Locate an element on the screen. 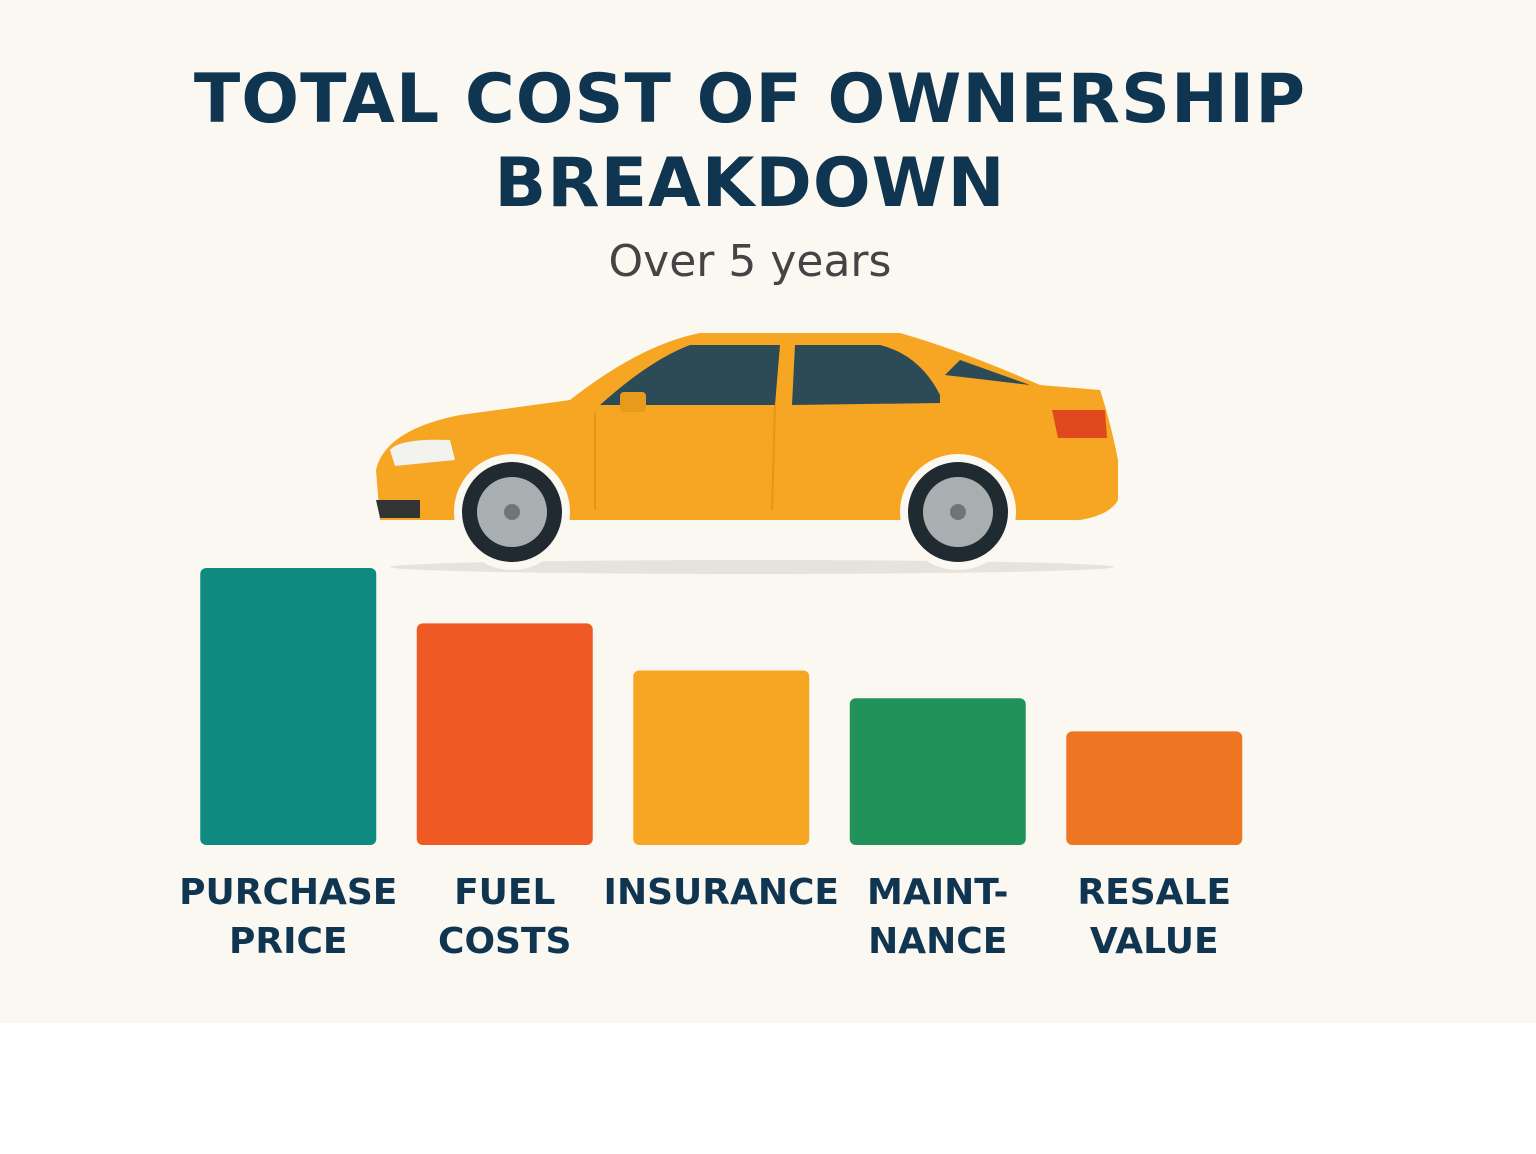 The image size is (1536, 1154). car-illustration is located at coordinates (747, 453).